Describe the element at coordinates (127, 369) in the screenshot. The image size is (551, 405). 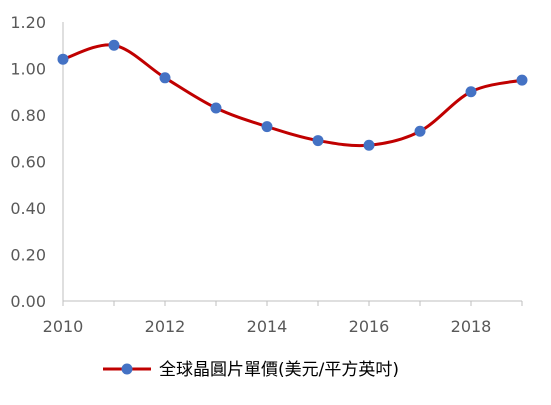
I see `legend-marker-swatch` at that location.